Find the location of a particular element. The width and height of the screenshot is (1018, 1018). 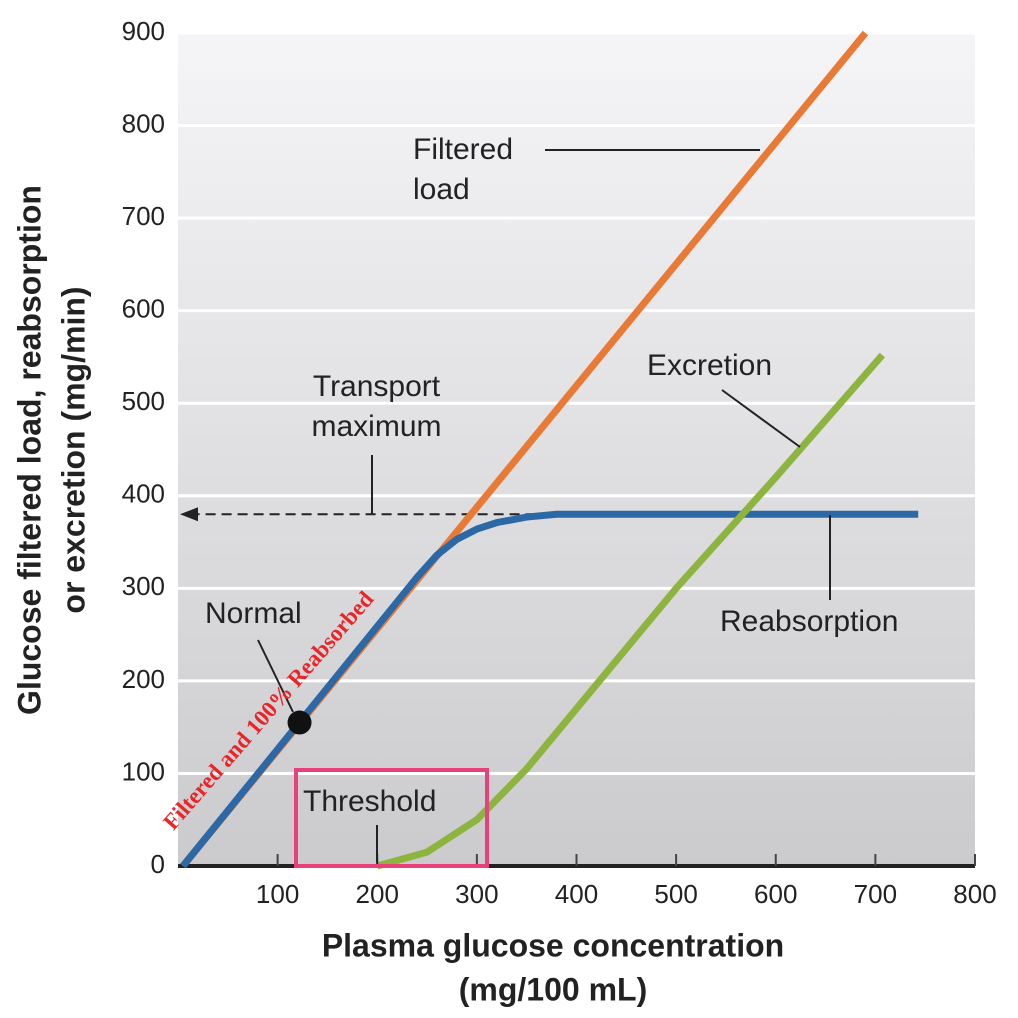

filtered-load-label-box: Filtered load is located at coordinates (463, 169).